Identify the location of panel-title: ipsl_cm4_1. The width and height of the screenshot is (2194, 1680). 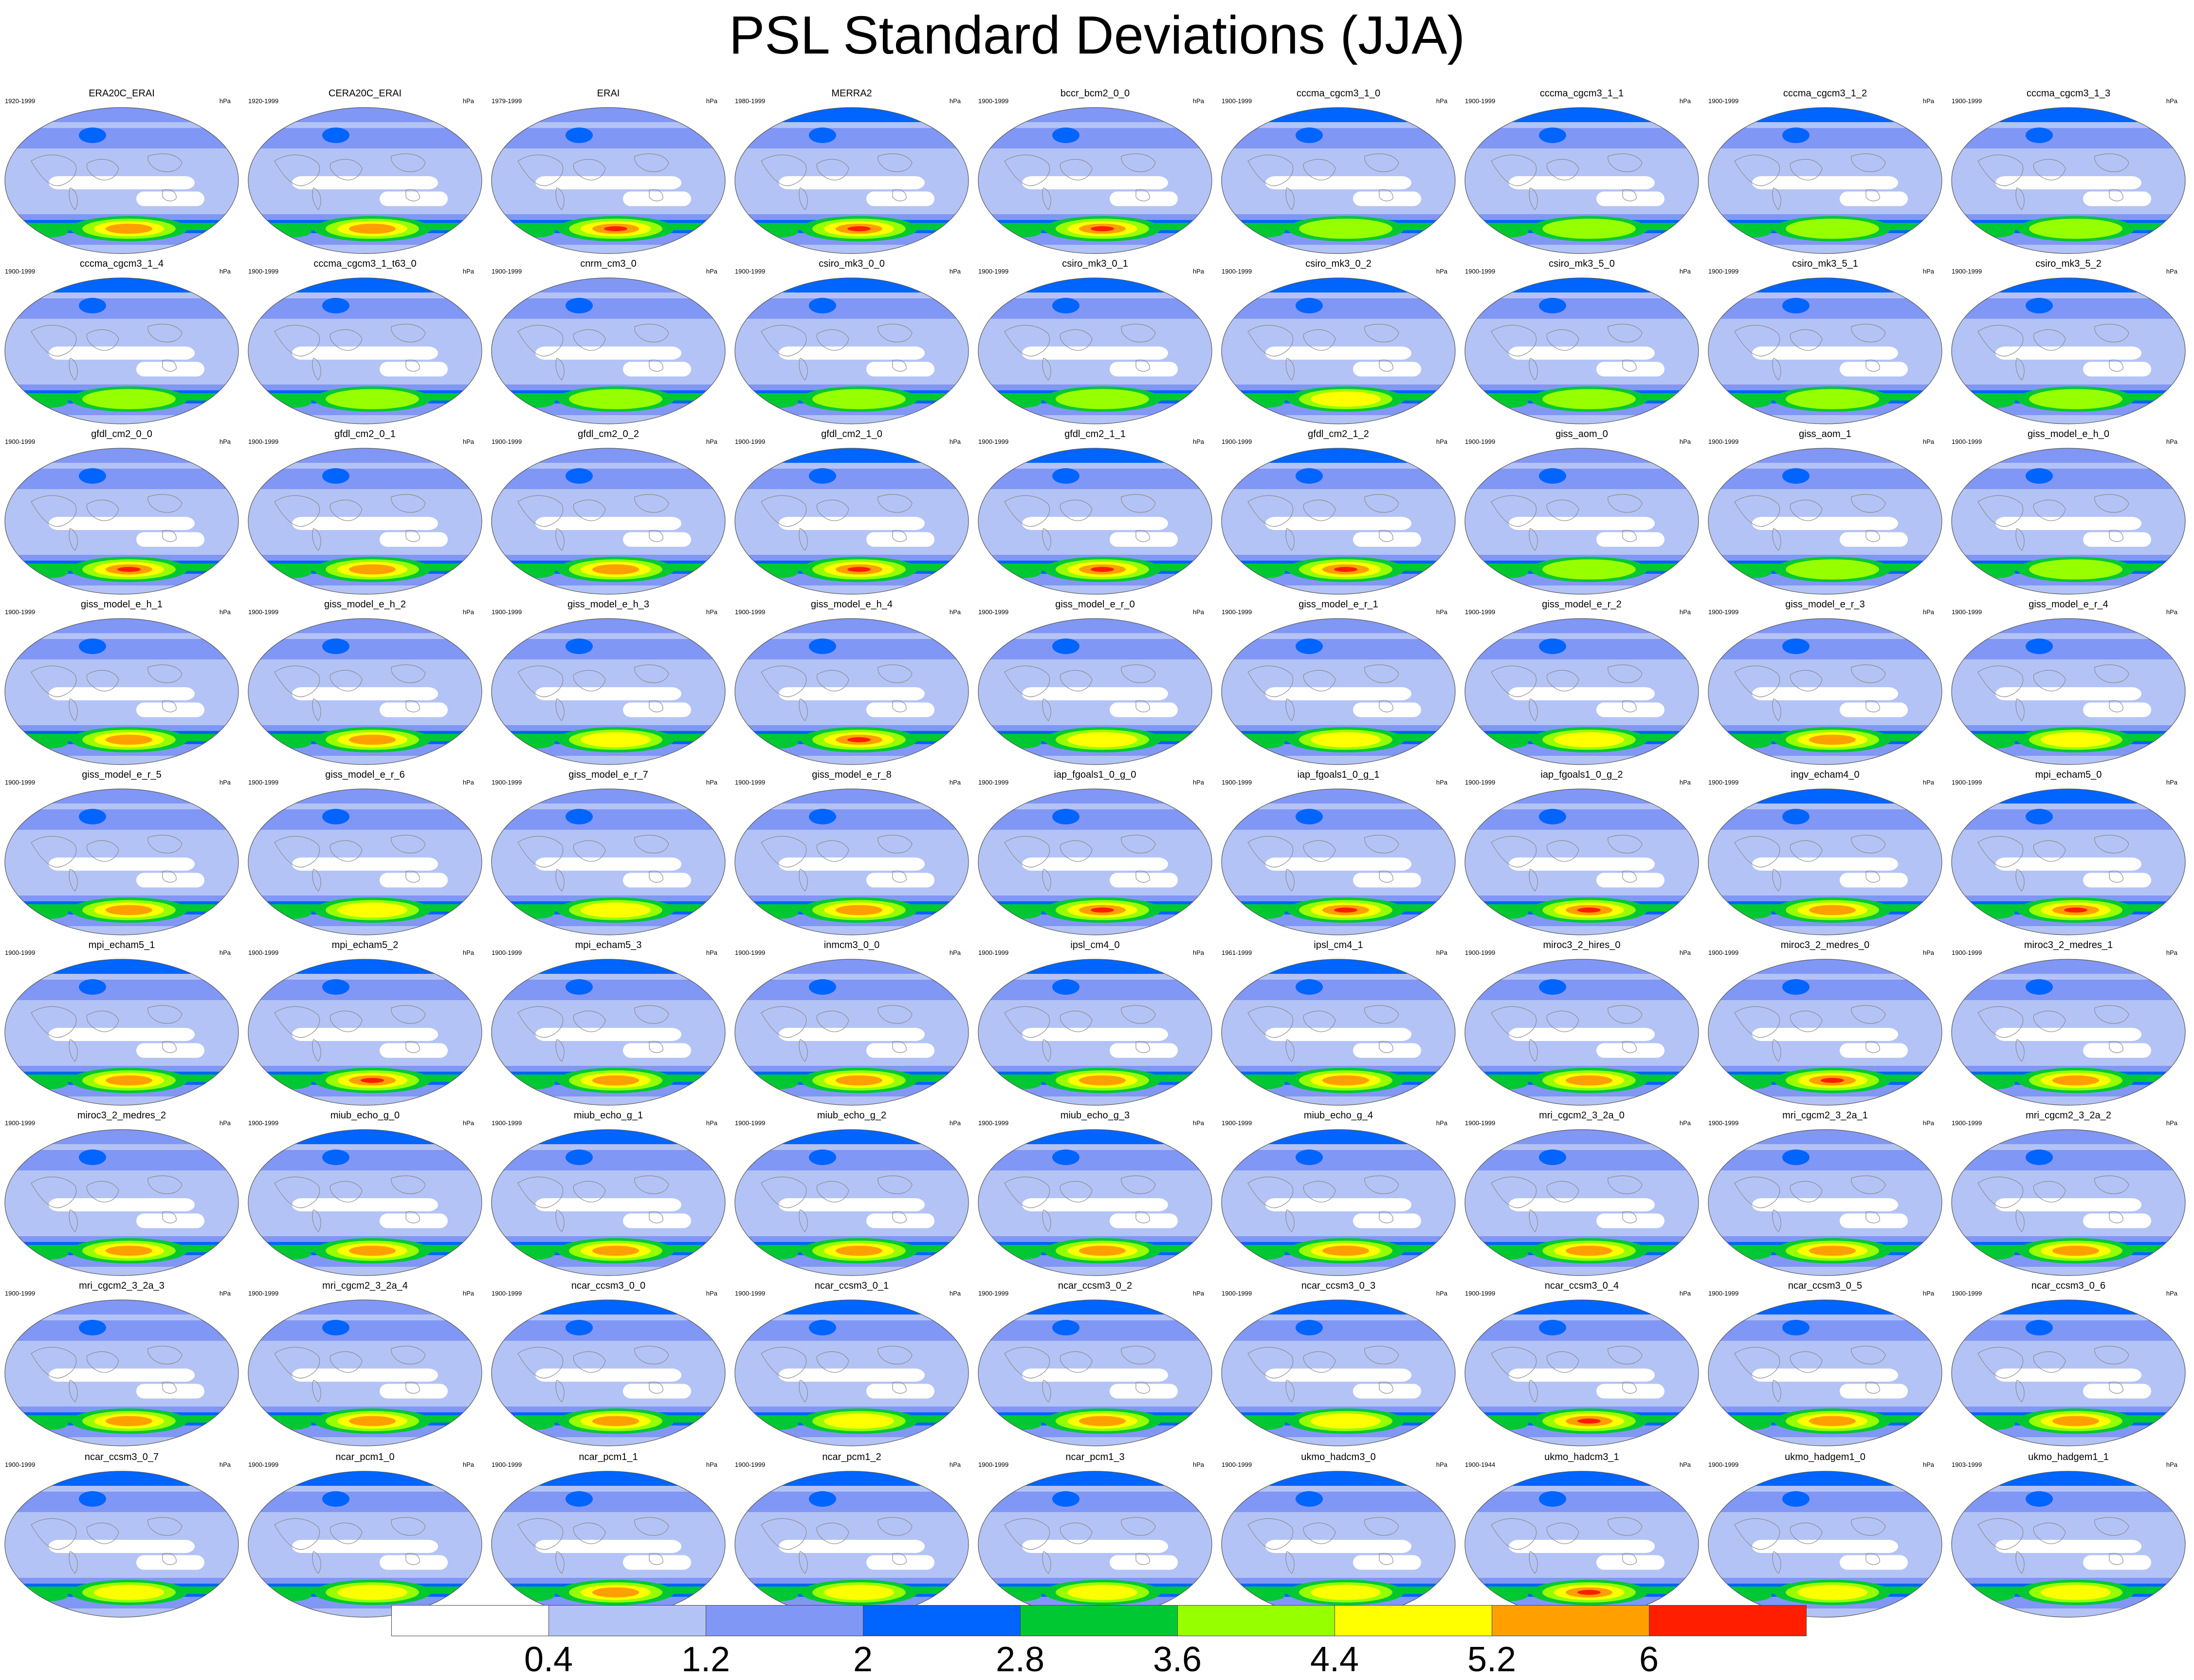
(1338, 945).